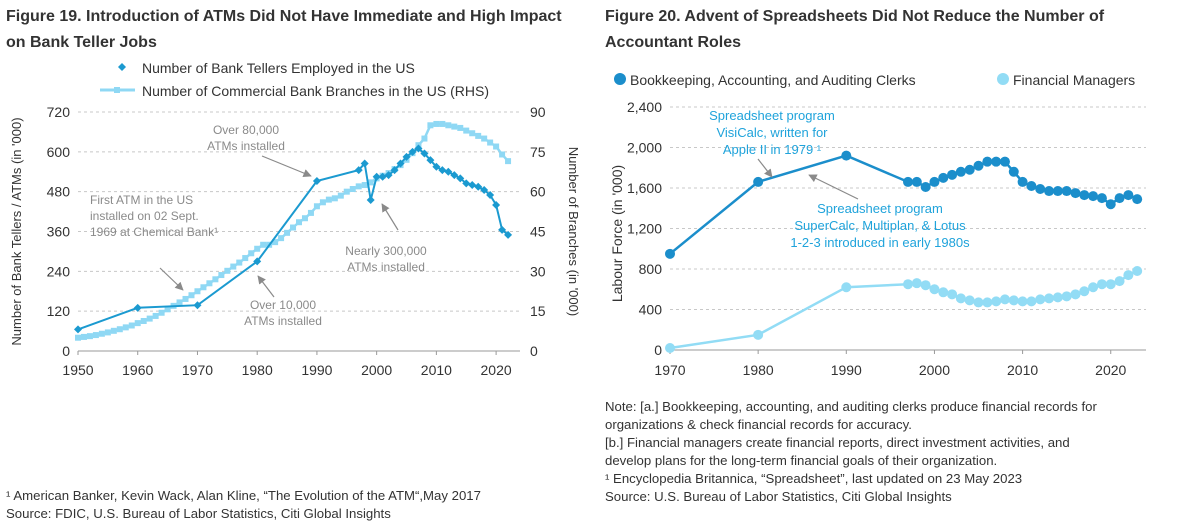 Image resolution: width=1186 pixels, height=531 pixels. I want to click on annotation-300k-atms: Nearly 300,000 ATMs installed, so click(386, 259).